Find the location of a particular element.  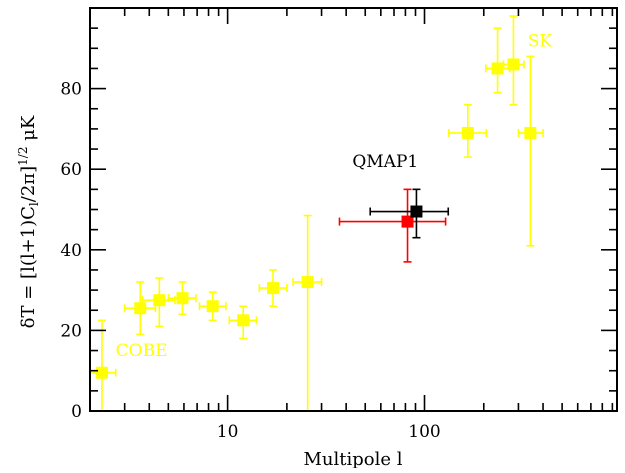

x-axis-title: Multipole l is located at coordinates (352, 458).